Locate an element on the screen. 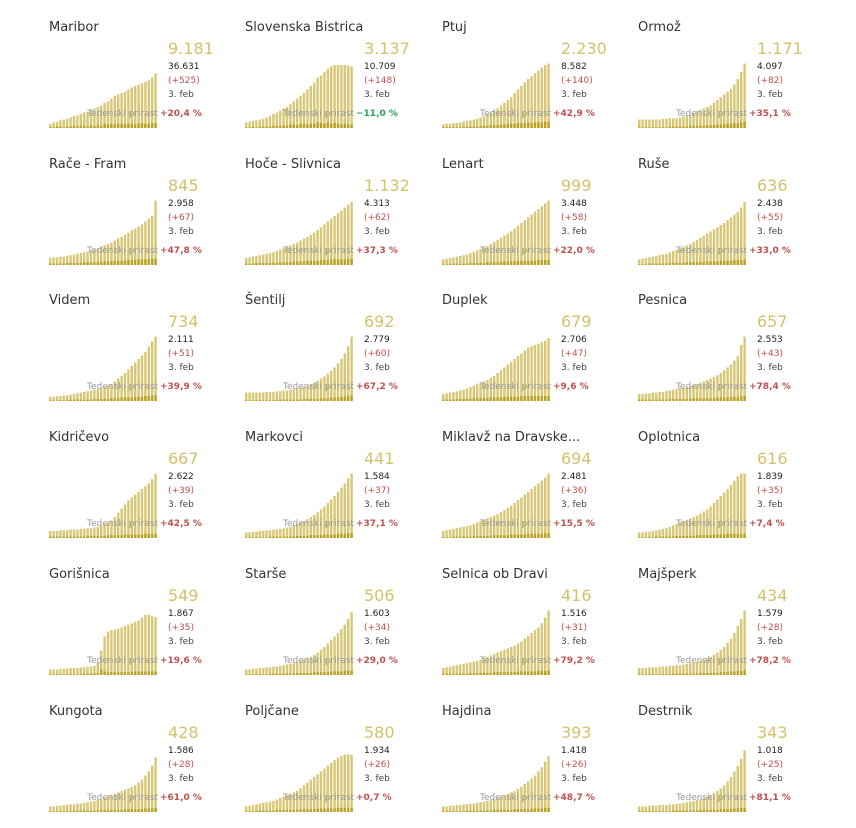 This screenshot has height=828, width=856. bar-chart is located at coordinates (103, 232).